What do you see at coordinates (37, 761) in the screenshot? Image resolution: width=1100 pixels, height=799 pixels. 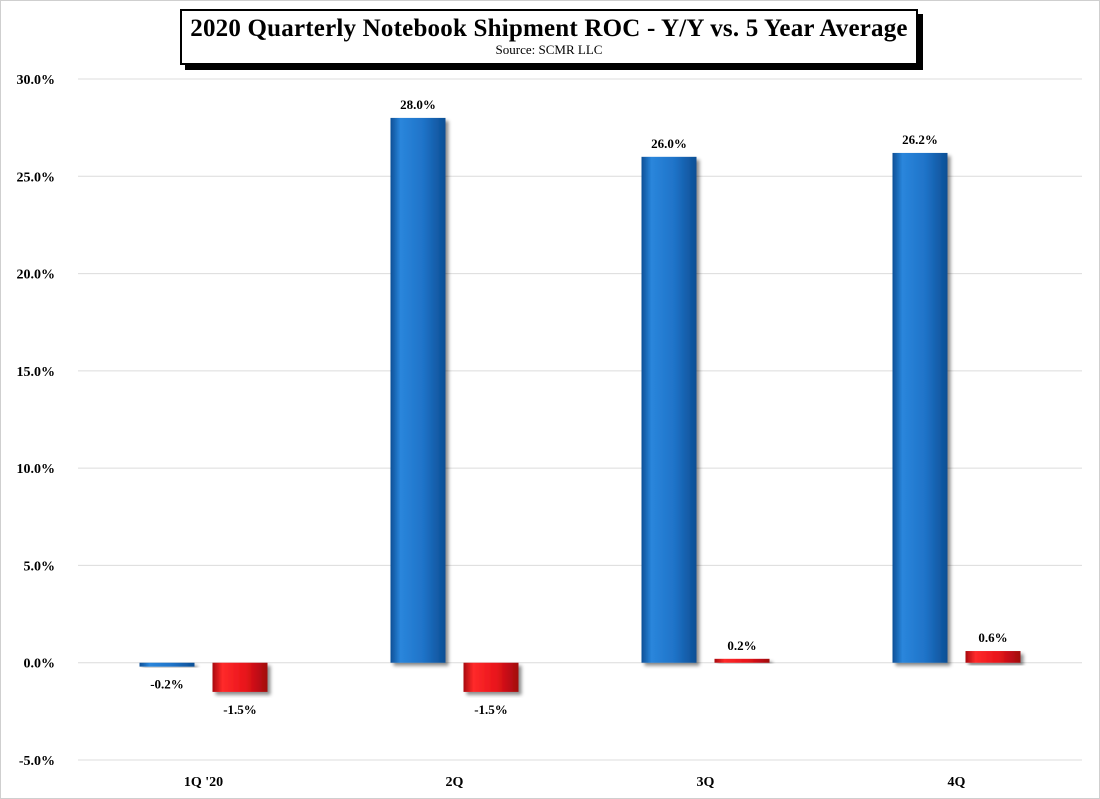 I see `y-tick-label: -5.0%` at bounding box center [37, 761].